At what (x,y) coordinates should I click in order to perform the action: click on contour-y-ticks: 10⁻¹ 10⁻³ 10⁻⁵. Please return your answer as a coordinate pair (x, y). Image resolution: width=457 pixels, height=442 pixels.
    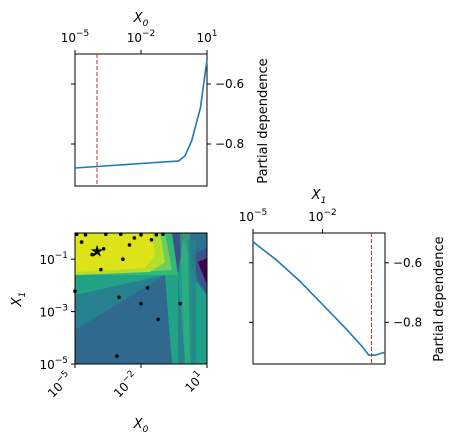
    Looking at the image, I should click on (57, 311).